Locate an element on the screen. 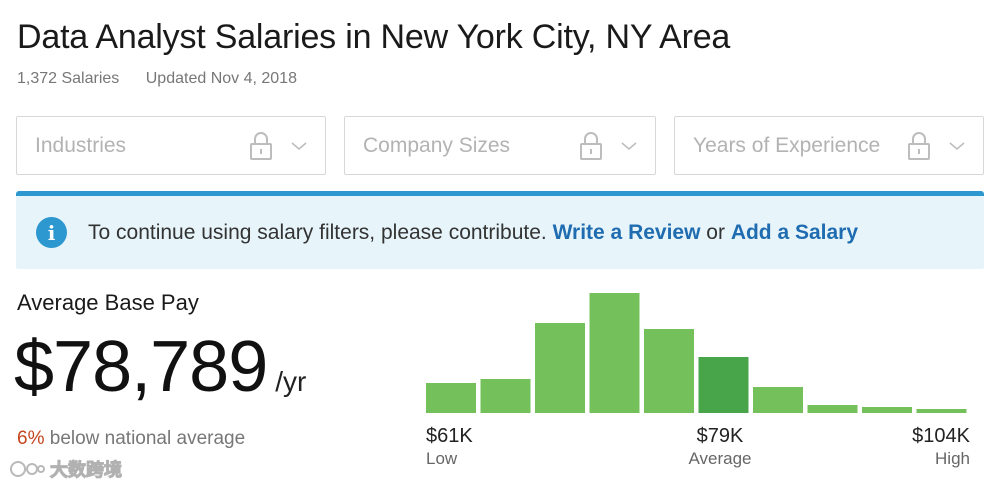 This screenshot has height=492, width=994. x-label-caption: High is located at coordinates (952, 458).